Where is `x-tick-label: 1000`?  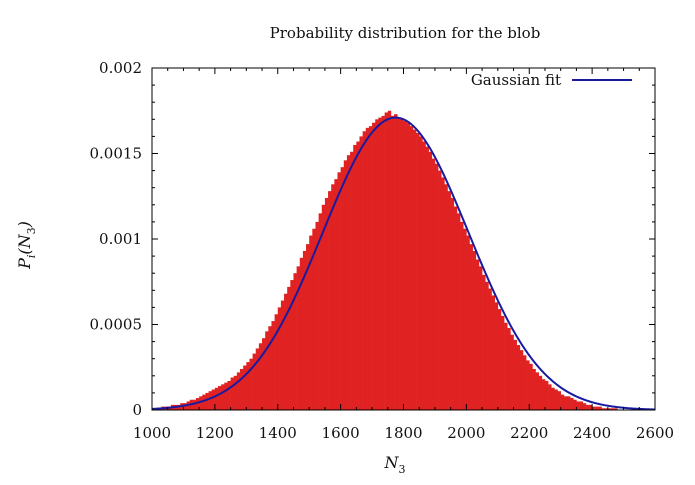 x-tick-label: 1000 is located at coordinates (152, 433).